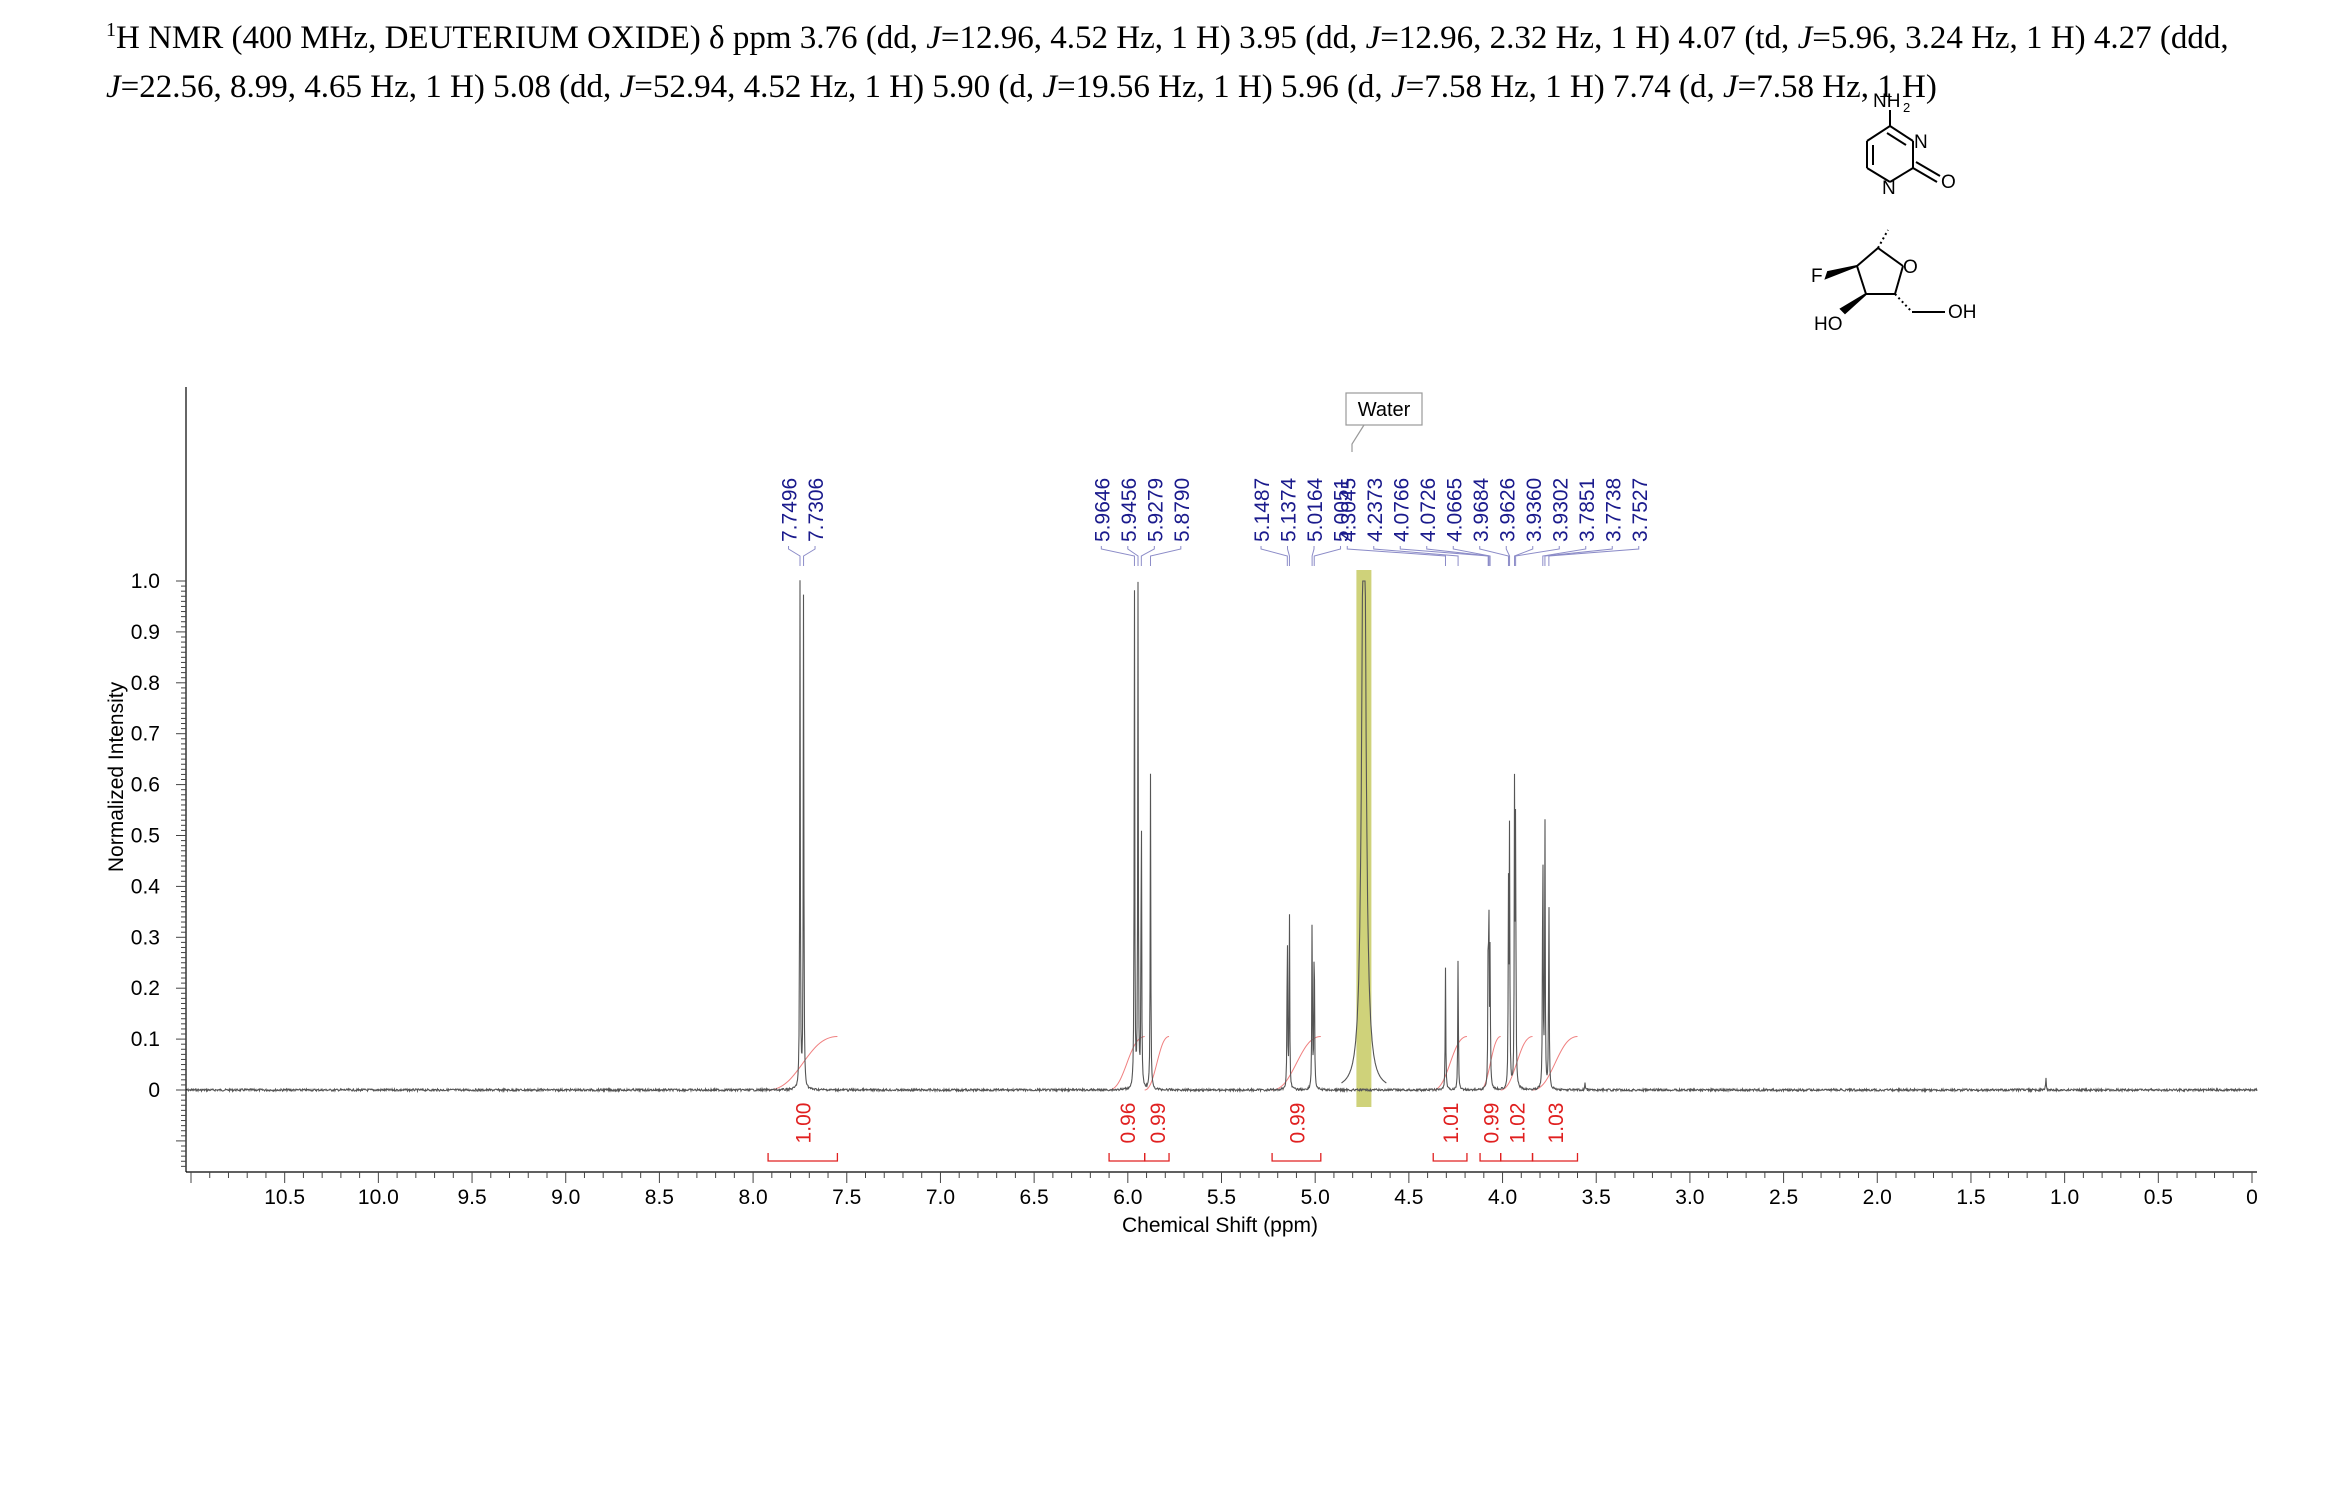 This screenshot has height=1489, width=2339. What do you see at coordinates (2158, 1197) in the screenshot?
I see `x-tick-label: 0.5` at bounding box center [2158, 1197].